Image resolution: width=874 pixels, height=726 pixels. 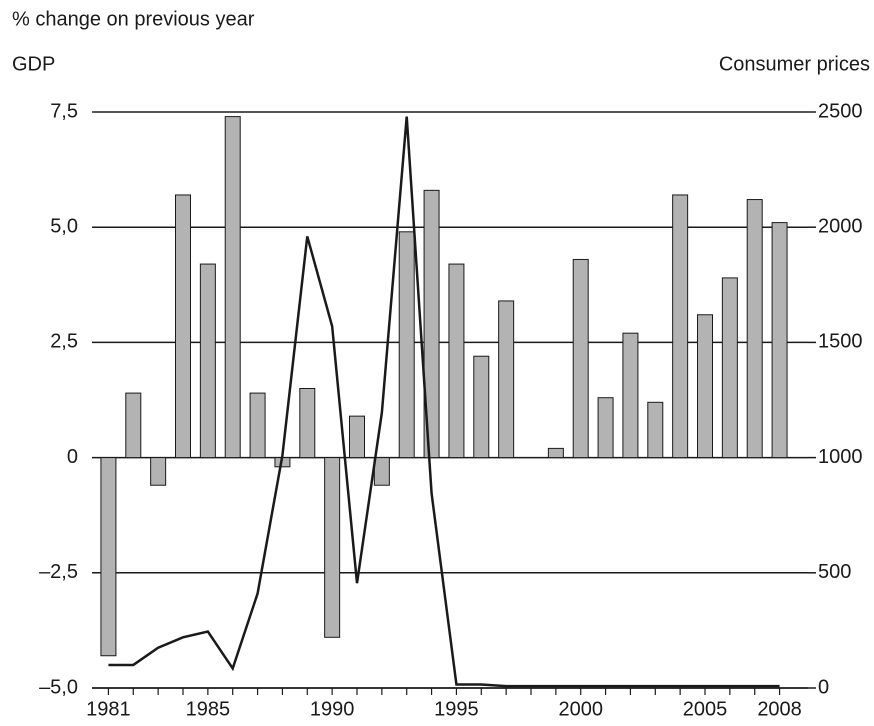 What do you see at coordinates (840, 111) in the screenshot?
I see `y2-tick-label: 2500` at bounding box center [840, 111].